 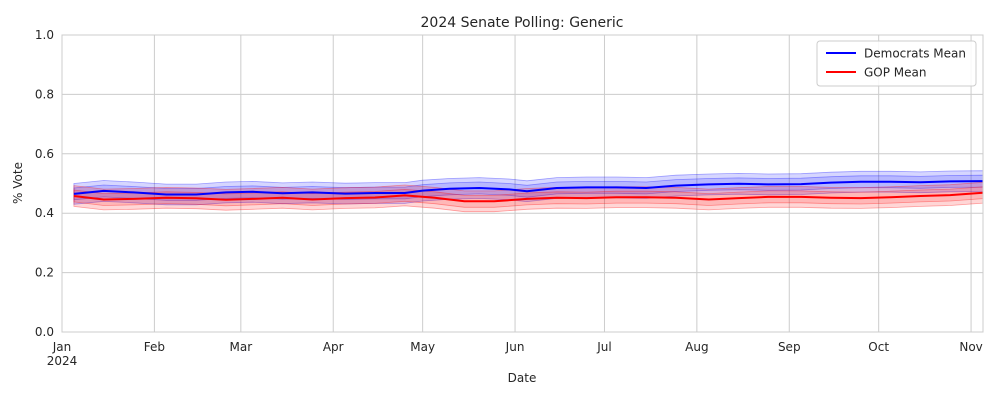 What do you see at coordinates (878, 347) in the screenshot?
I see `x-tick-label: Oct` at bounding box center [878, 347].